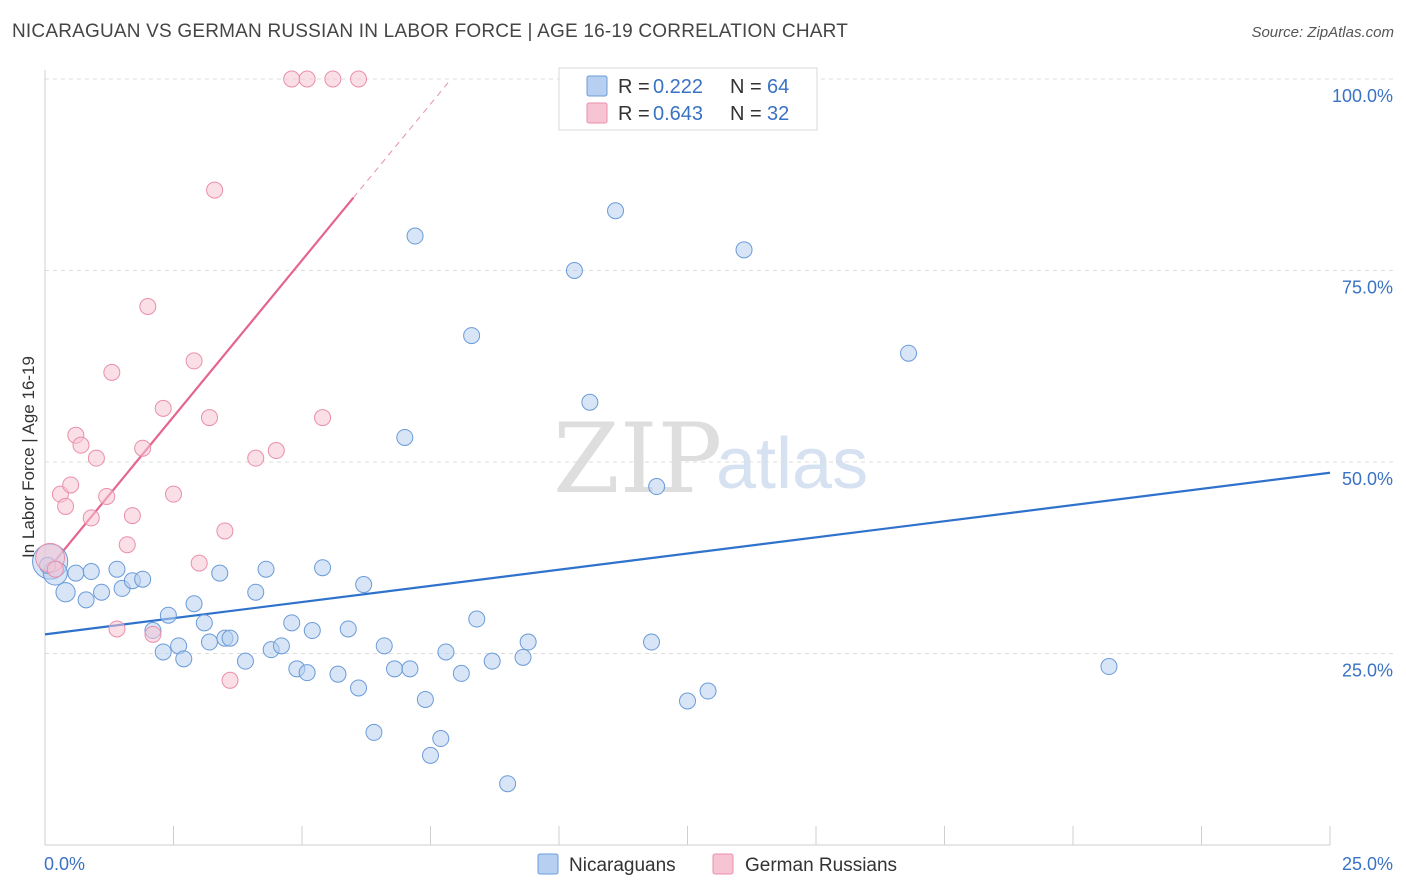 The image size is (1406, 892). I want to click on legend-r-value-2: 0.643, so click(678, 114).